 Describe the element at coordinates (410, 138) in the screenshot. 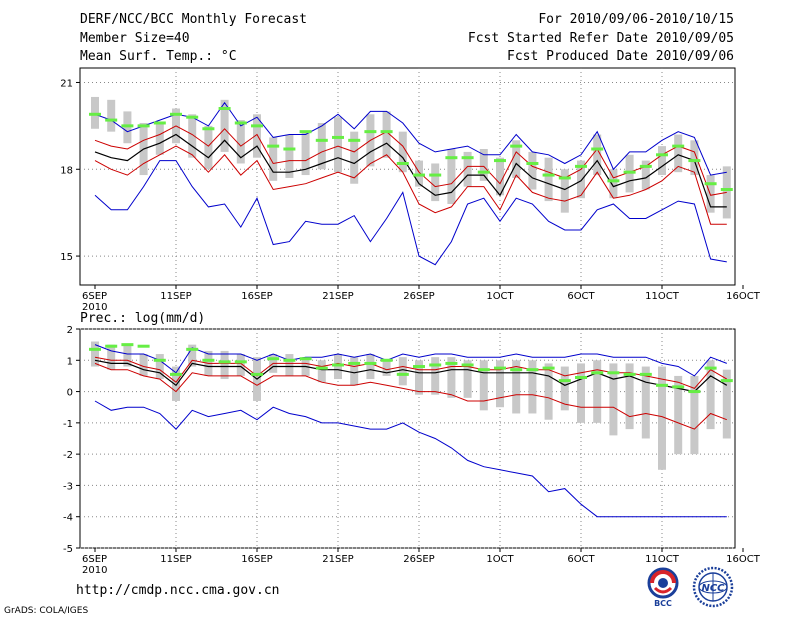

I see `temp-line-max` at that location.